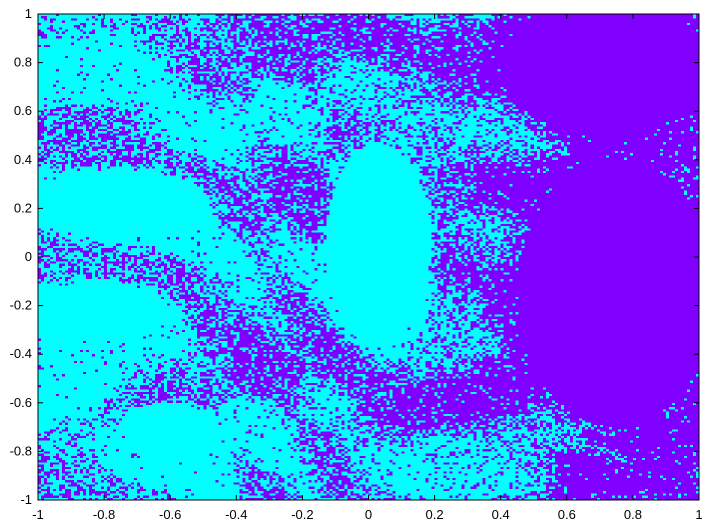  What do you see at coordinates (21, 353) in the screenshot?
I see `y-tick-label: -0.4` at bounding box center [21, 353].